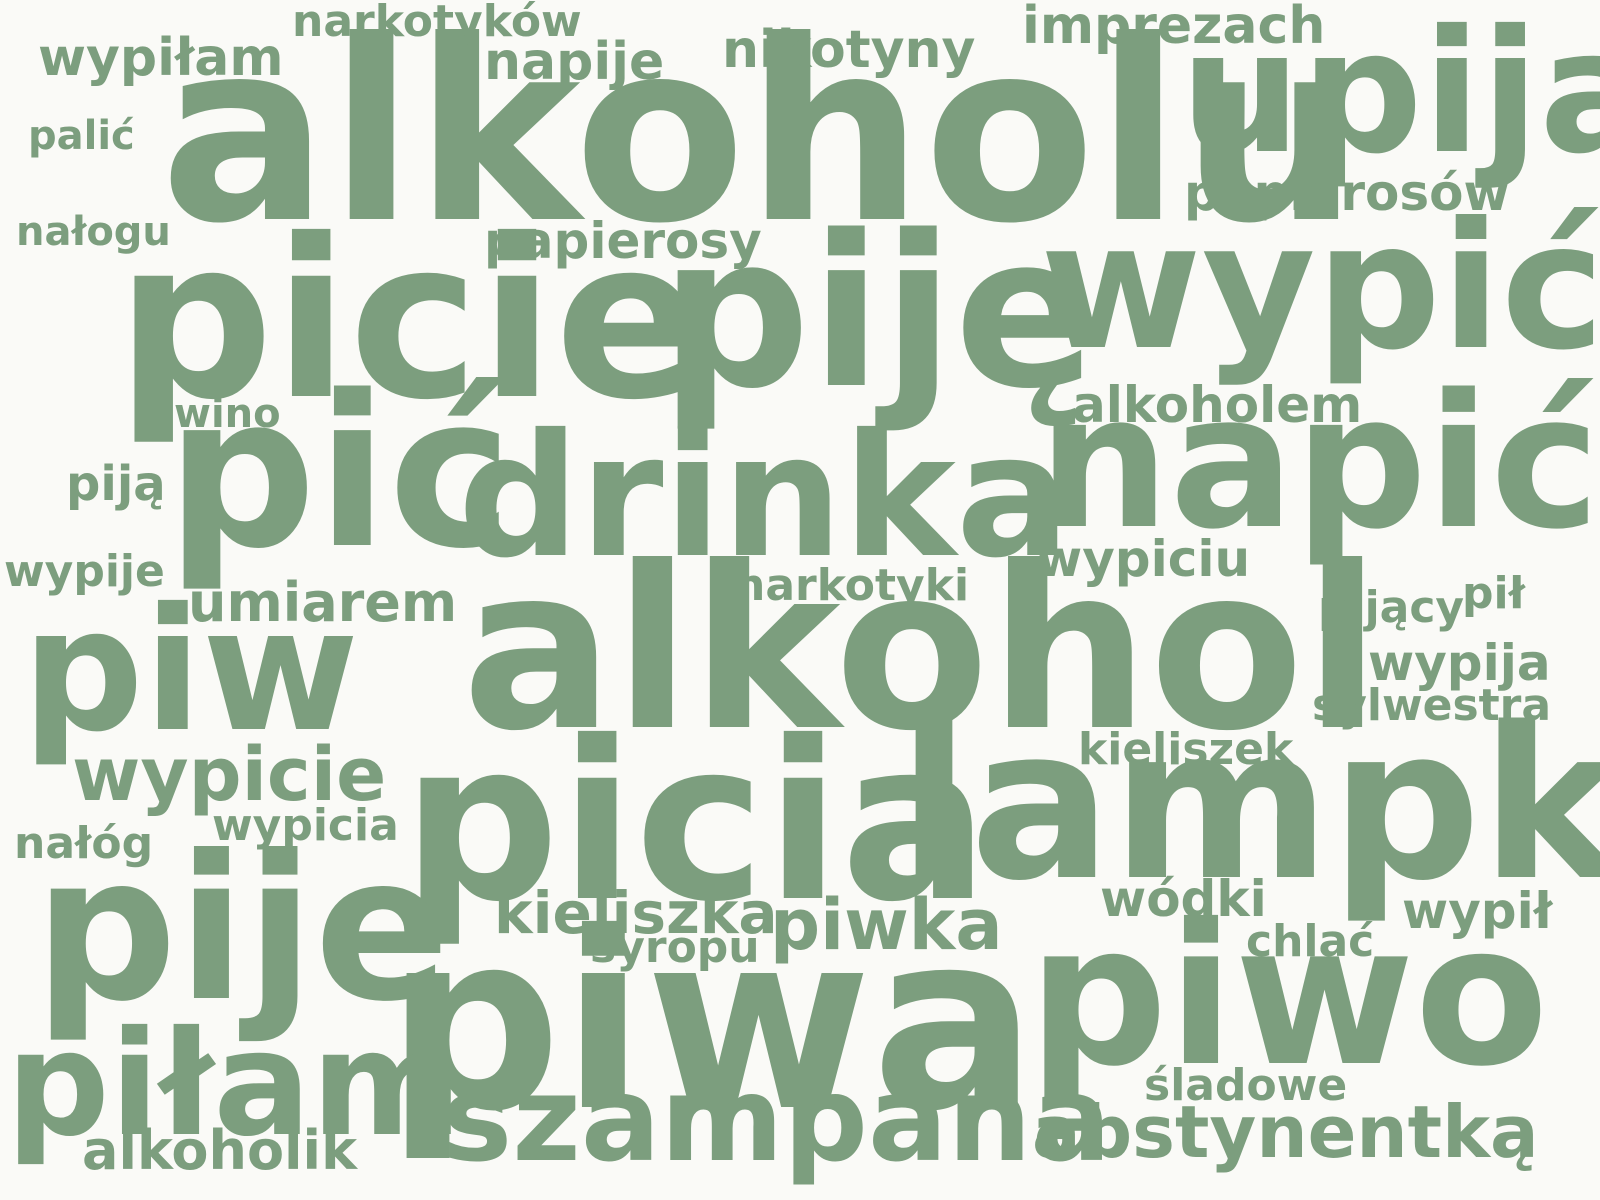  What do you see at coordinates (849, 50) in the screenshot?
I see `word-nikotyny: nikotyny` at bounding box center [849, 50].